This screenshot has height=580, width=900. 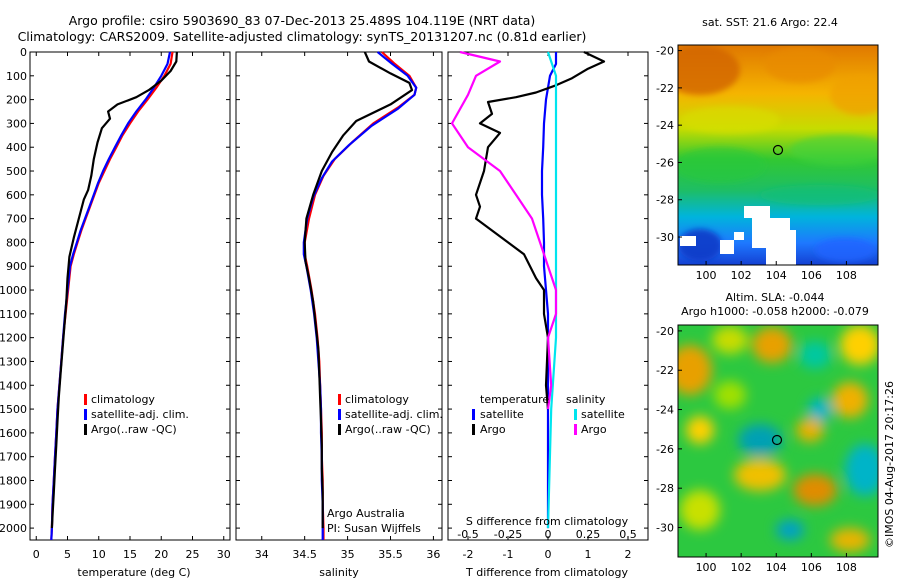 What do you see at coordinates (433, 554) in the screenshot?
I see `x-tick-label: 36` at bounding box center [433, 554].